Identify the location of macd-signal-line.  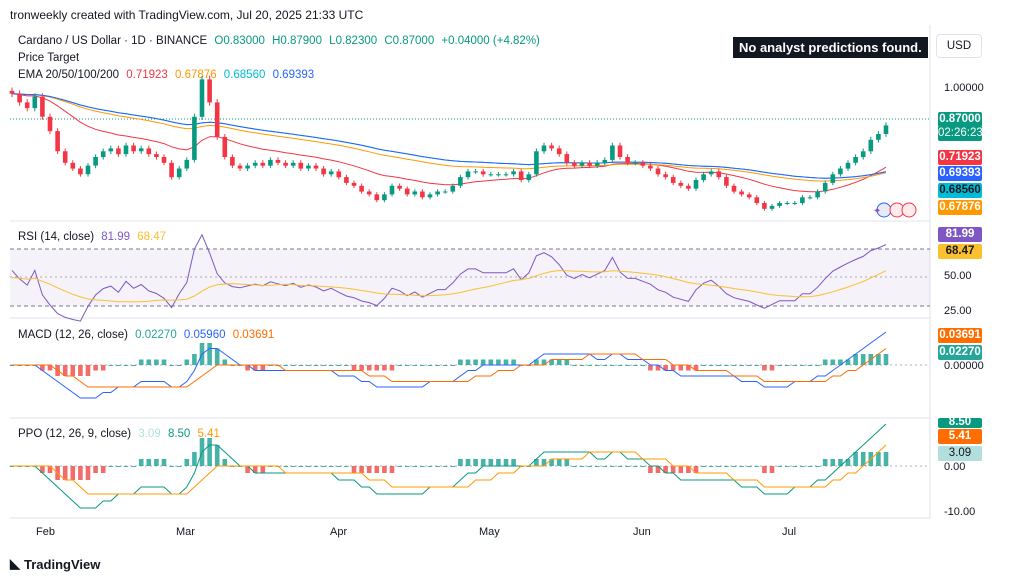
(449, 368).